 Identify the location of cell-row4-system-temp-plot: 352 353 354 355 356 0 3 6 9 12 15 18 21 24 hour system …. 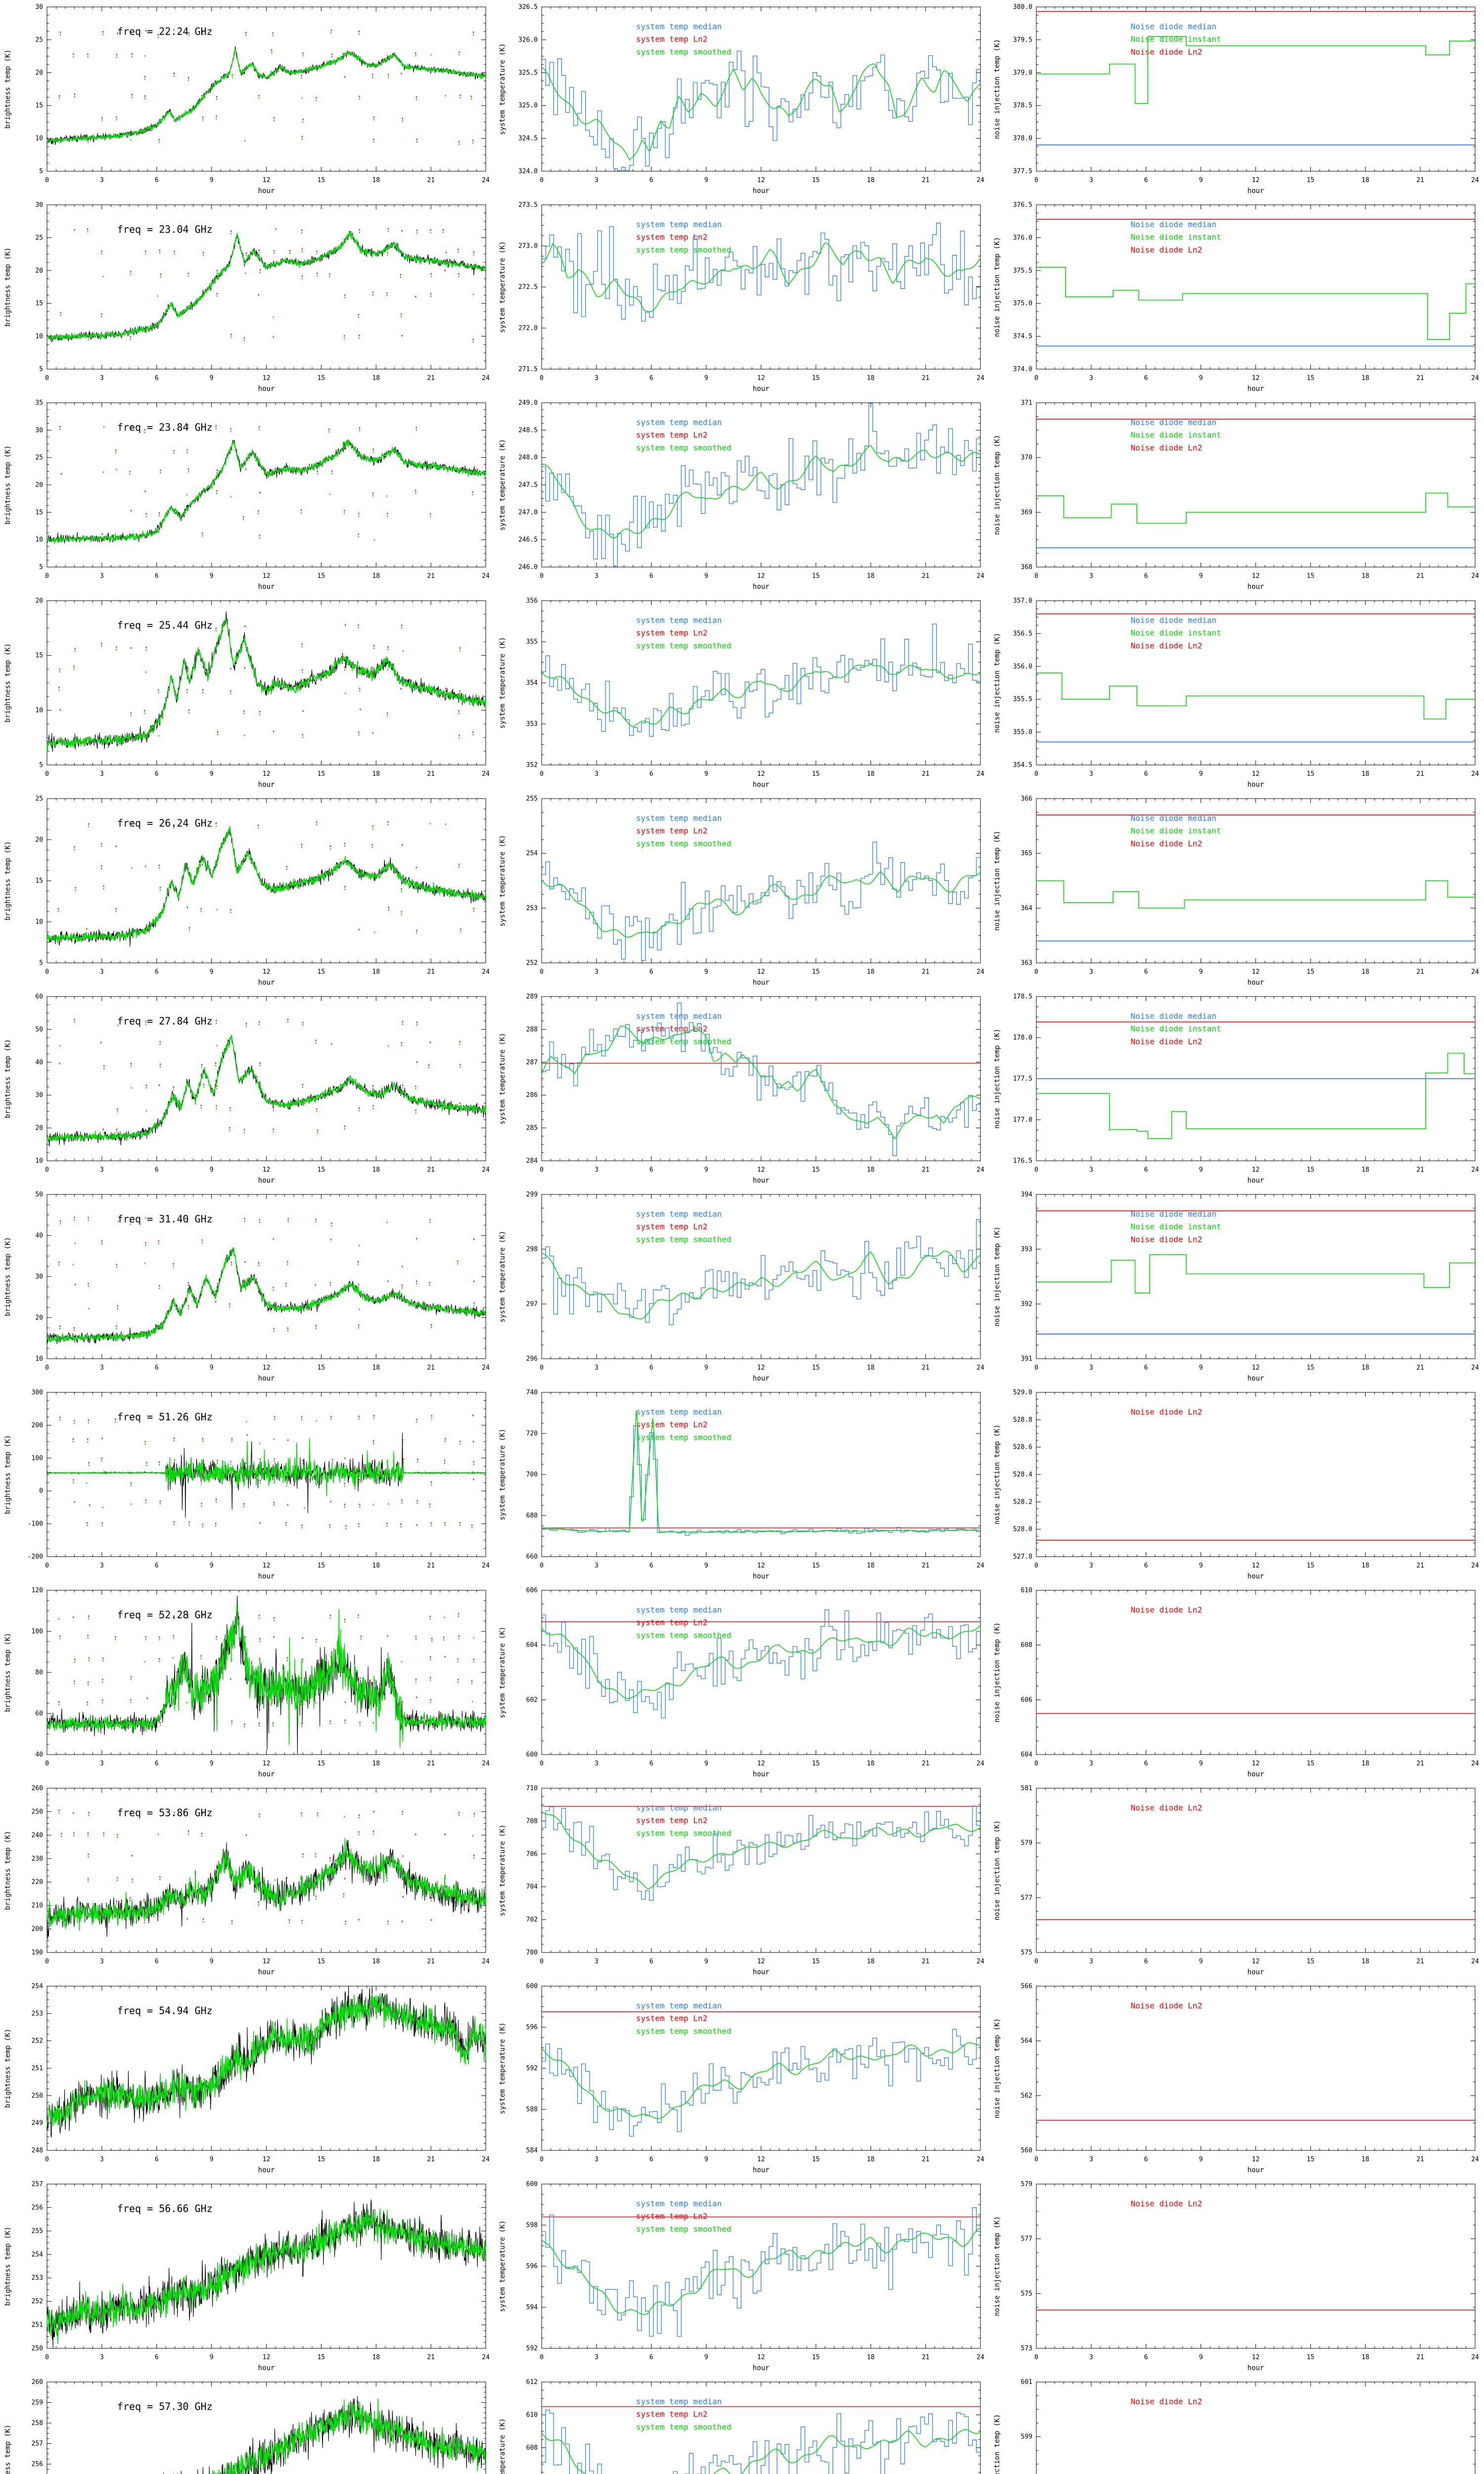
(742, 693).